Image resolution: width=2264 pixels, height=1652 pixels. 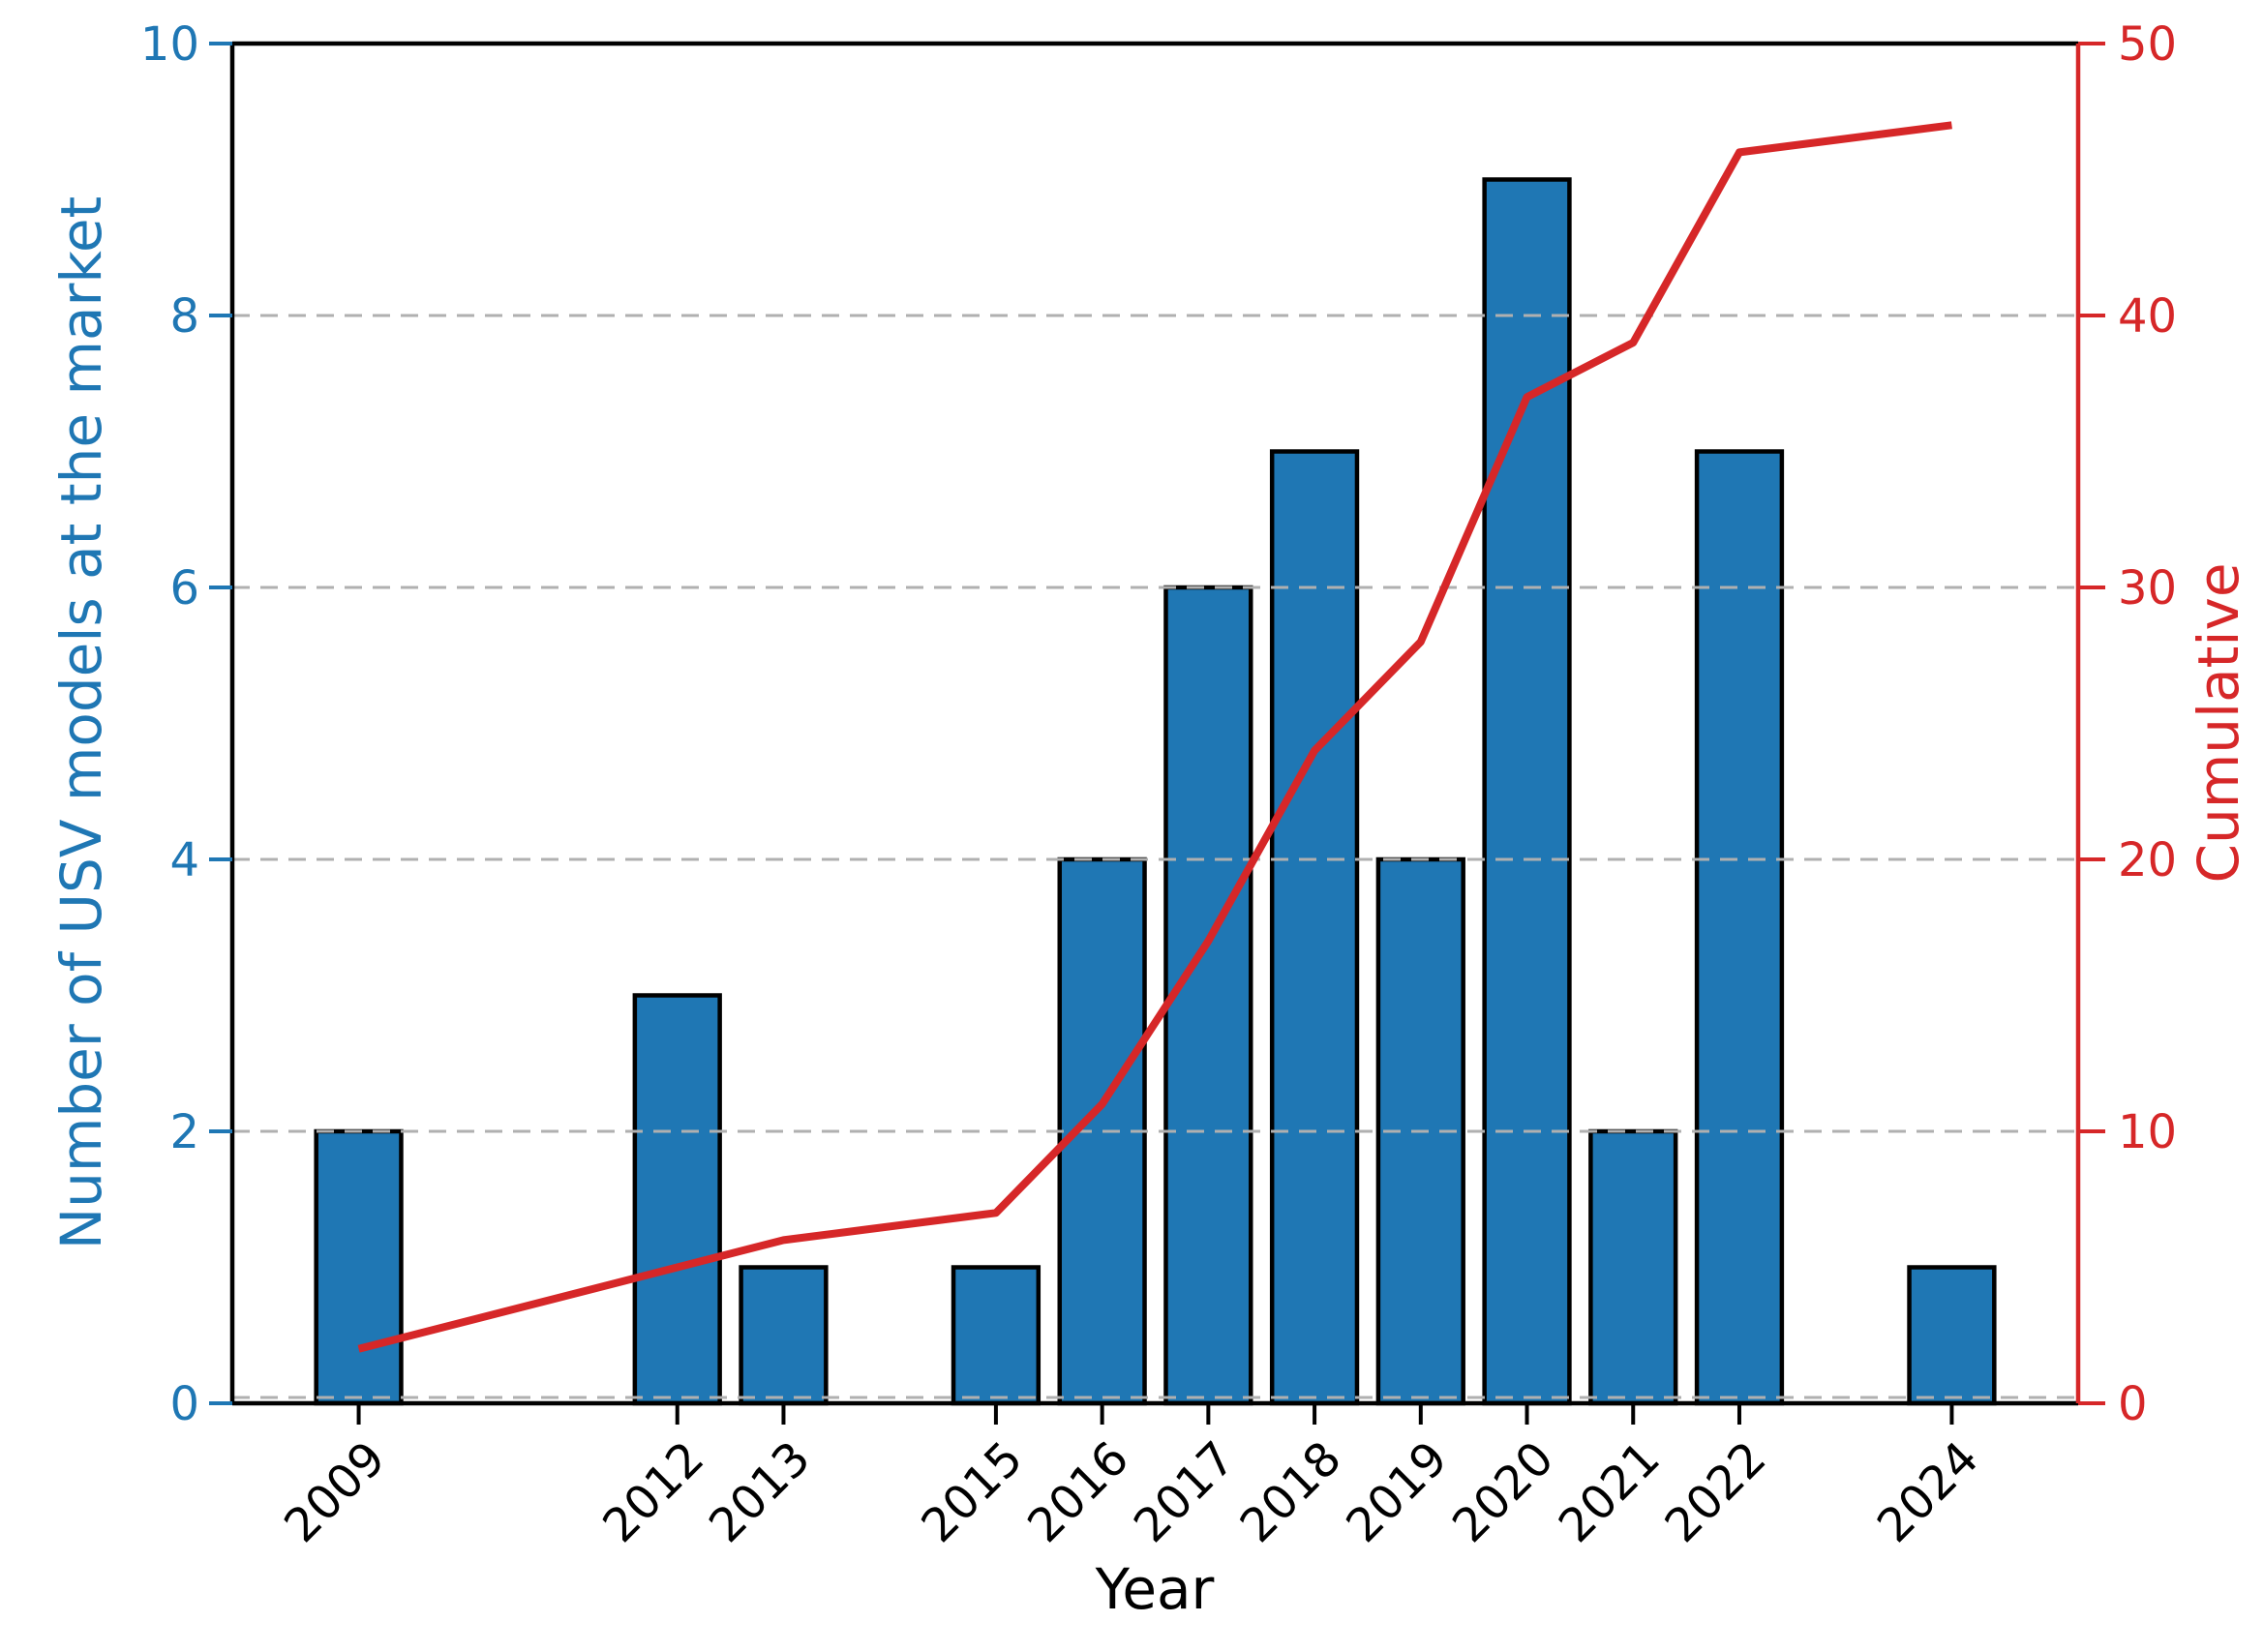 I want to click on right-y-axis-title: Cumulative, so click(x=2218, y=723).